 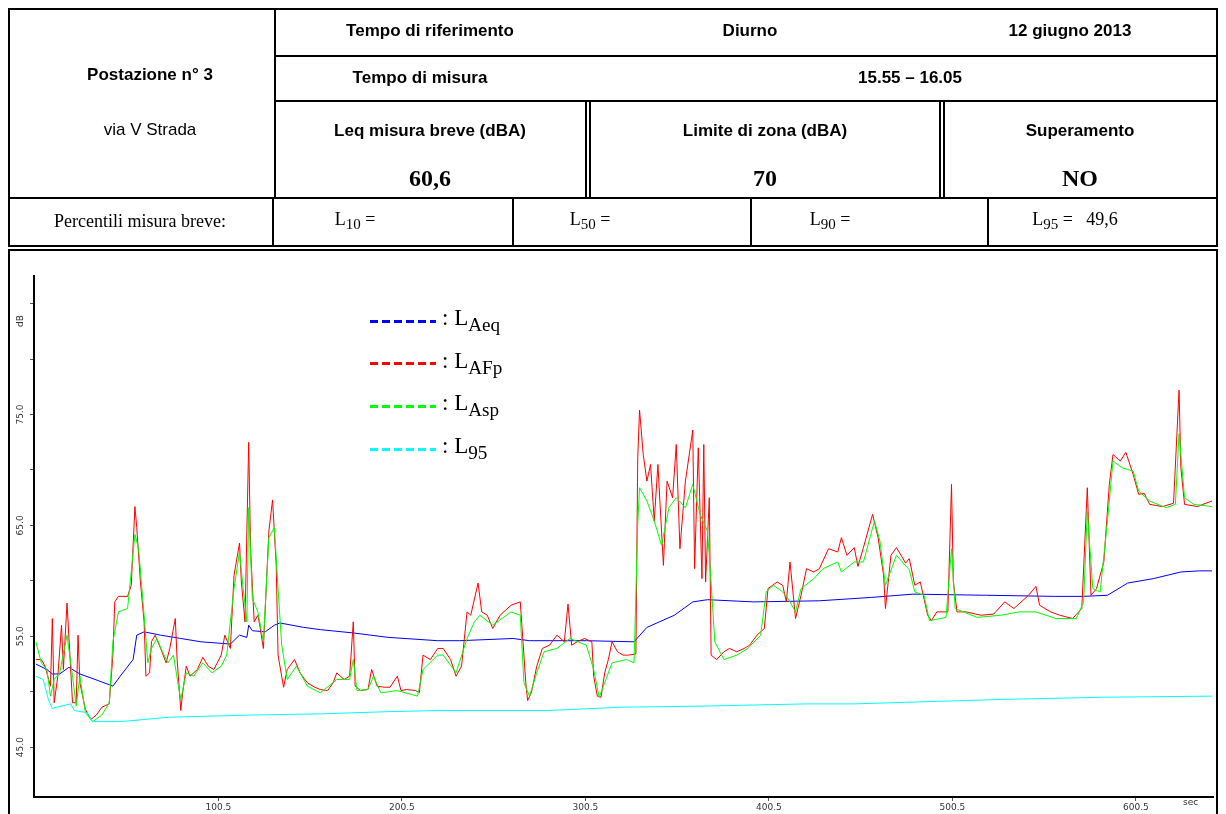 What do you see at coordinates (420, 78) in the screenshot?
I see `text: Tempo di misura` at bounding box center [420, 78].